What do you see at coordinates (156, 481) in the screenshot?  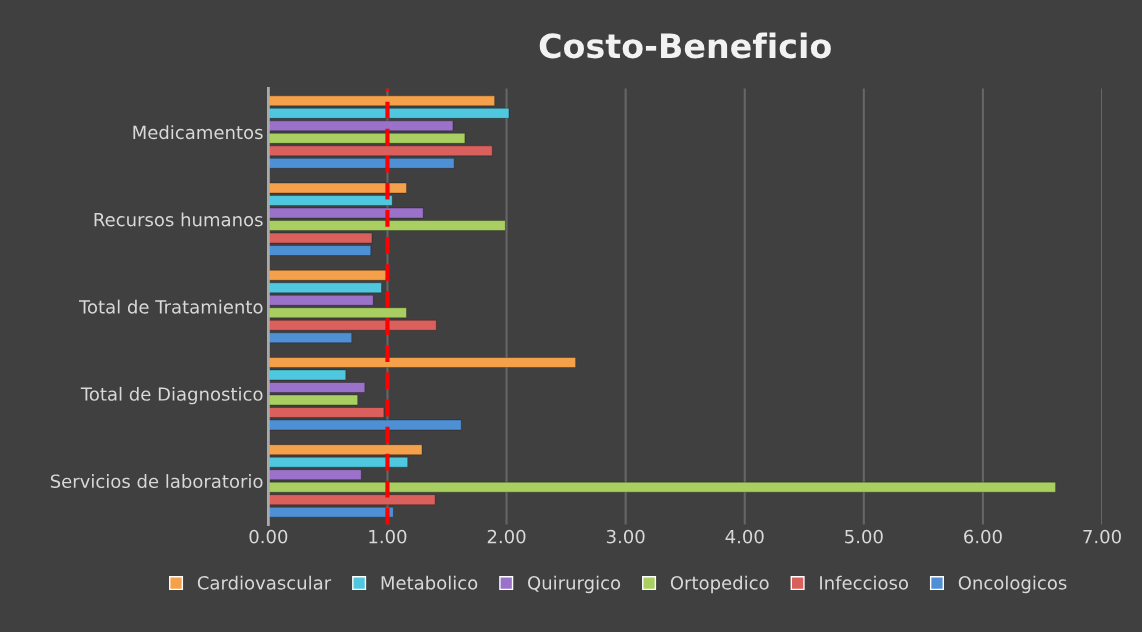 I see `y-tick-label: Servicios de laboratorio` at bounding box center [156, 481].